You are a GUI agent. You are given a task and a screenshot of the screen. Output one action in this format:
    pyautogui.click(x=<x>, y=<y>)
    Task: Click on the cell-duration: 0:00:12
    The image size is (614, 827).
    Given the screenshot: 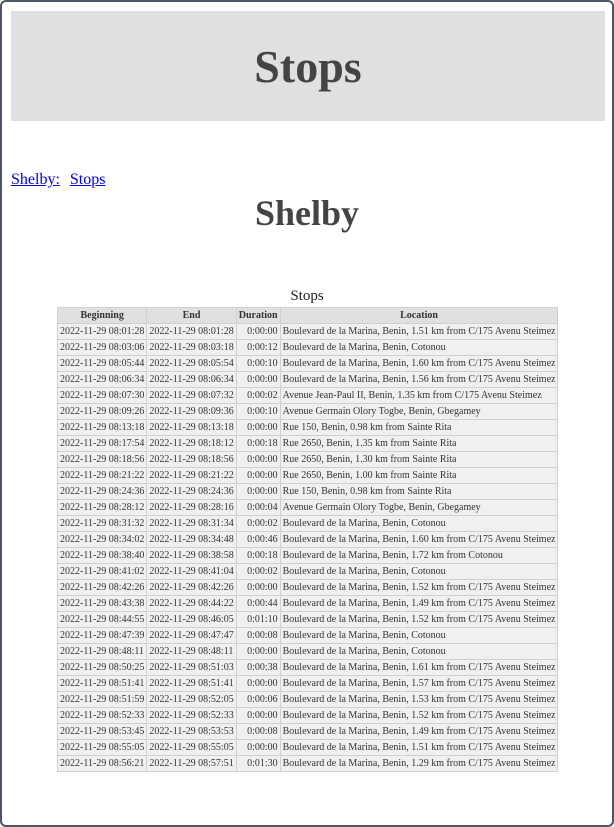 What is the action you would take?
    pyautogui.click(x=258, y=347)
    